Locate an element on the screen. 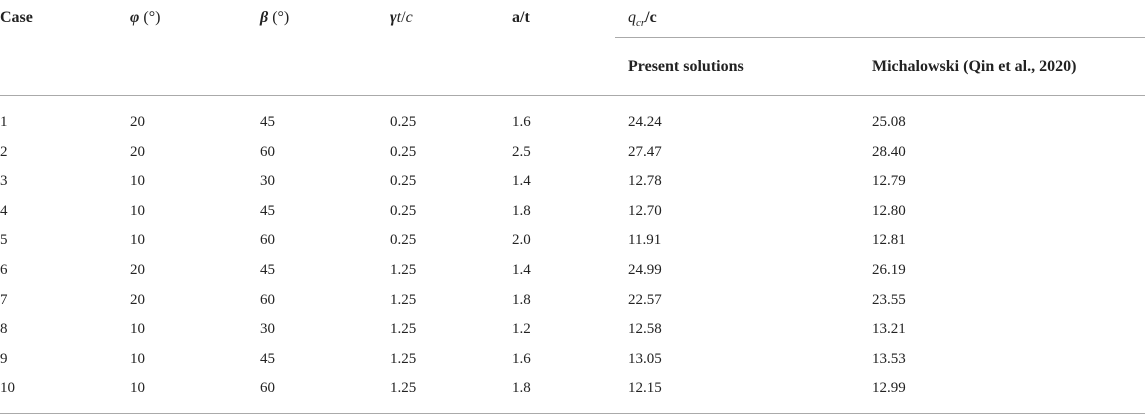 Image resolution: width=1145 pixels, height=415 pixels. table-cell: 23.55 is located at coordinates (889, 299).